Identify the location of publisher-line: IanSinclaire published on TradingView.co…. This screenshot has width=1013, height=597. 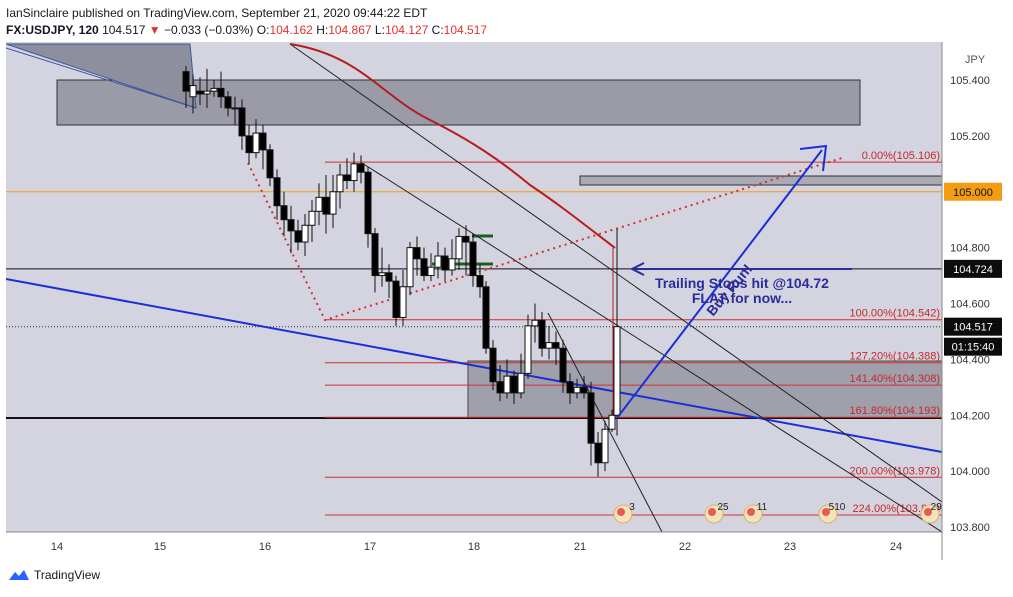
(217, 13).